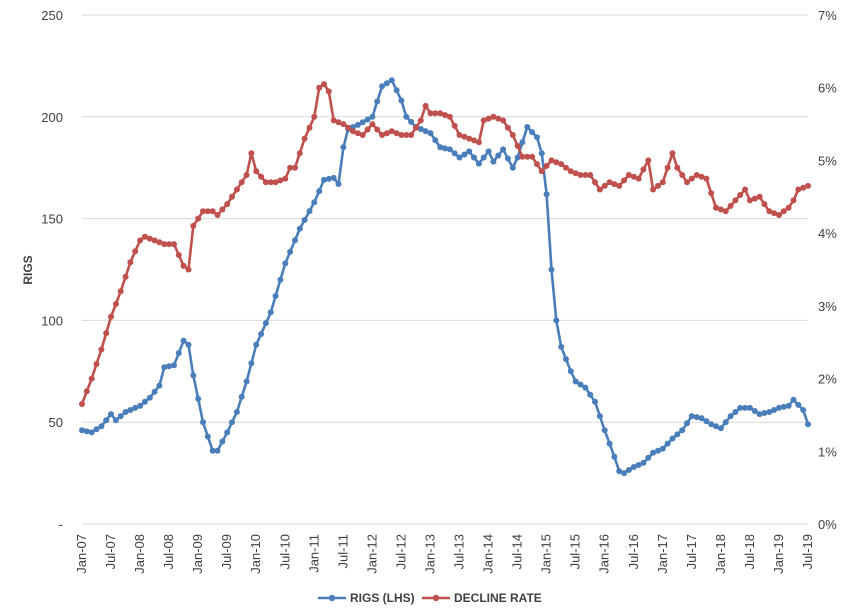 The image size is (850, 616). I want to click on x-tick-label: Jul-17, so click(691, 551).